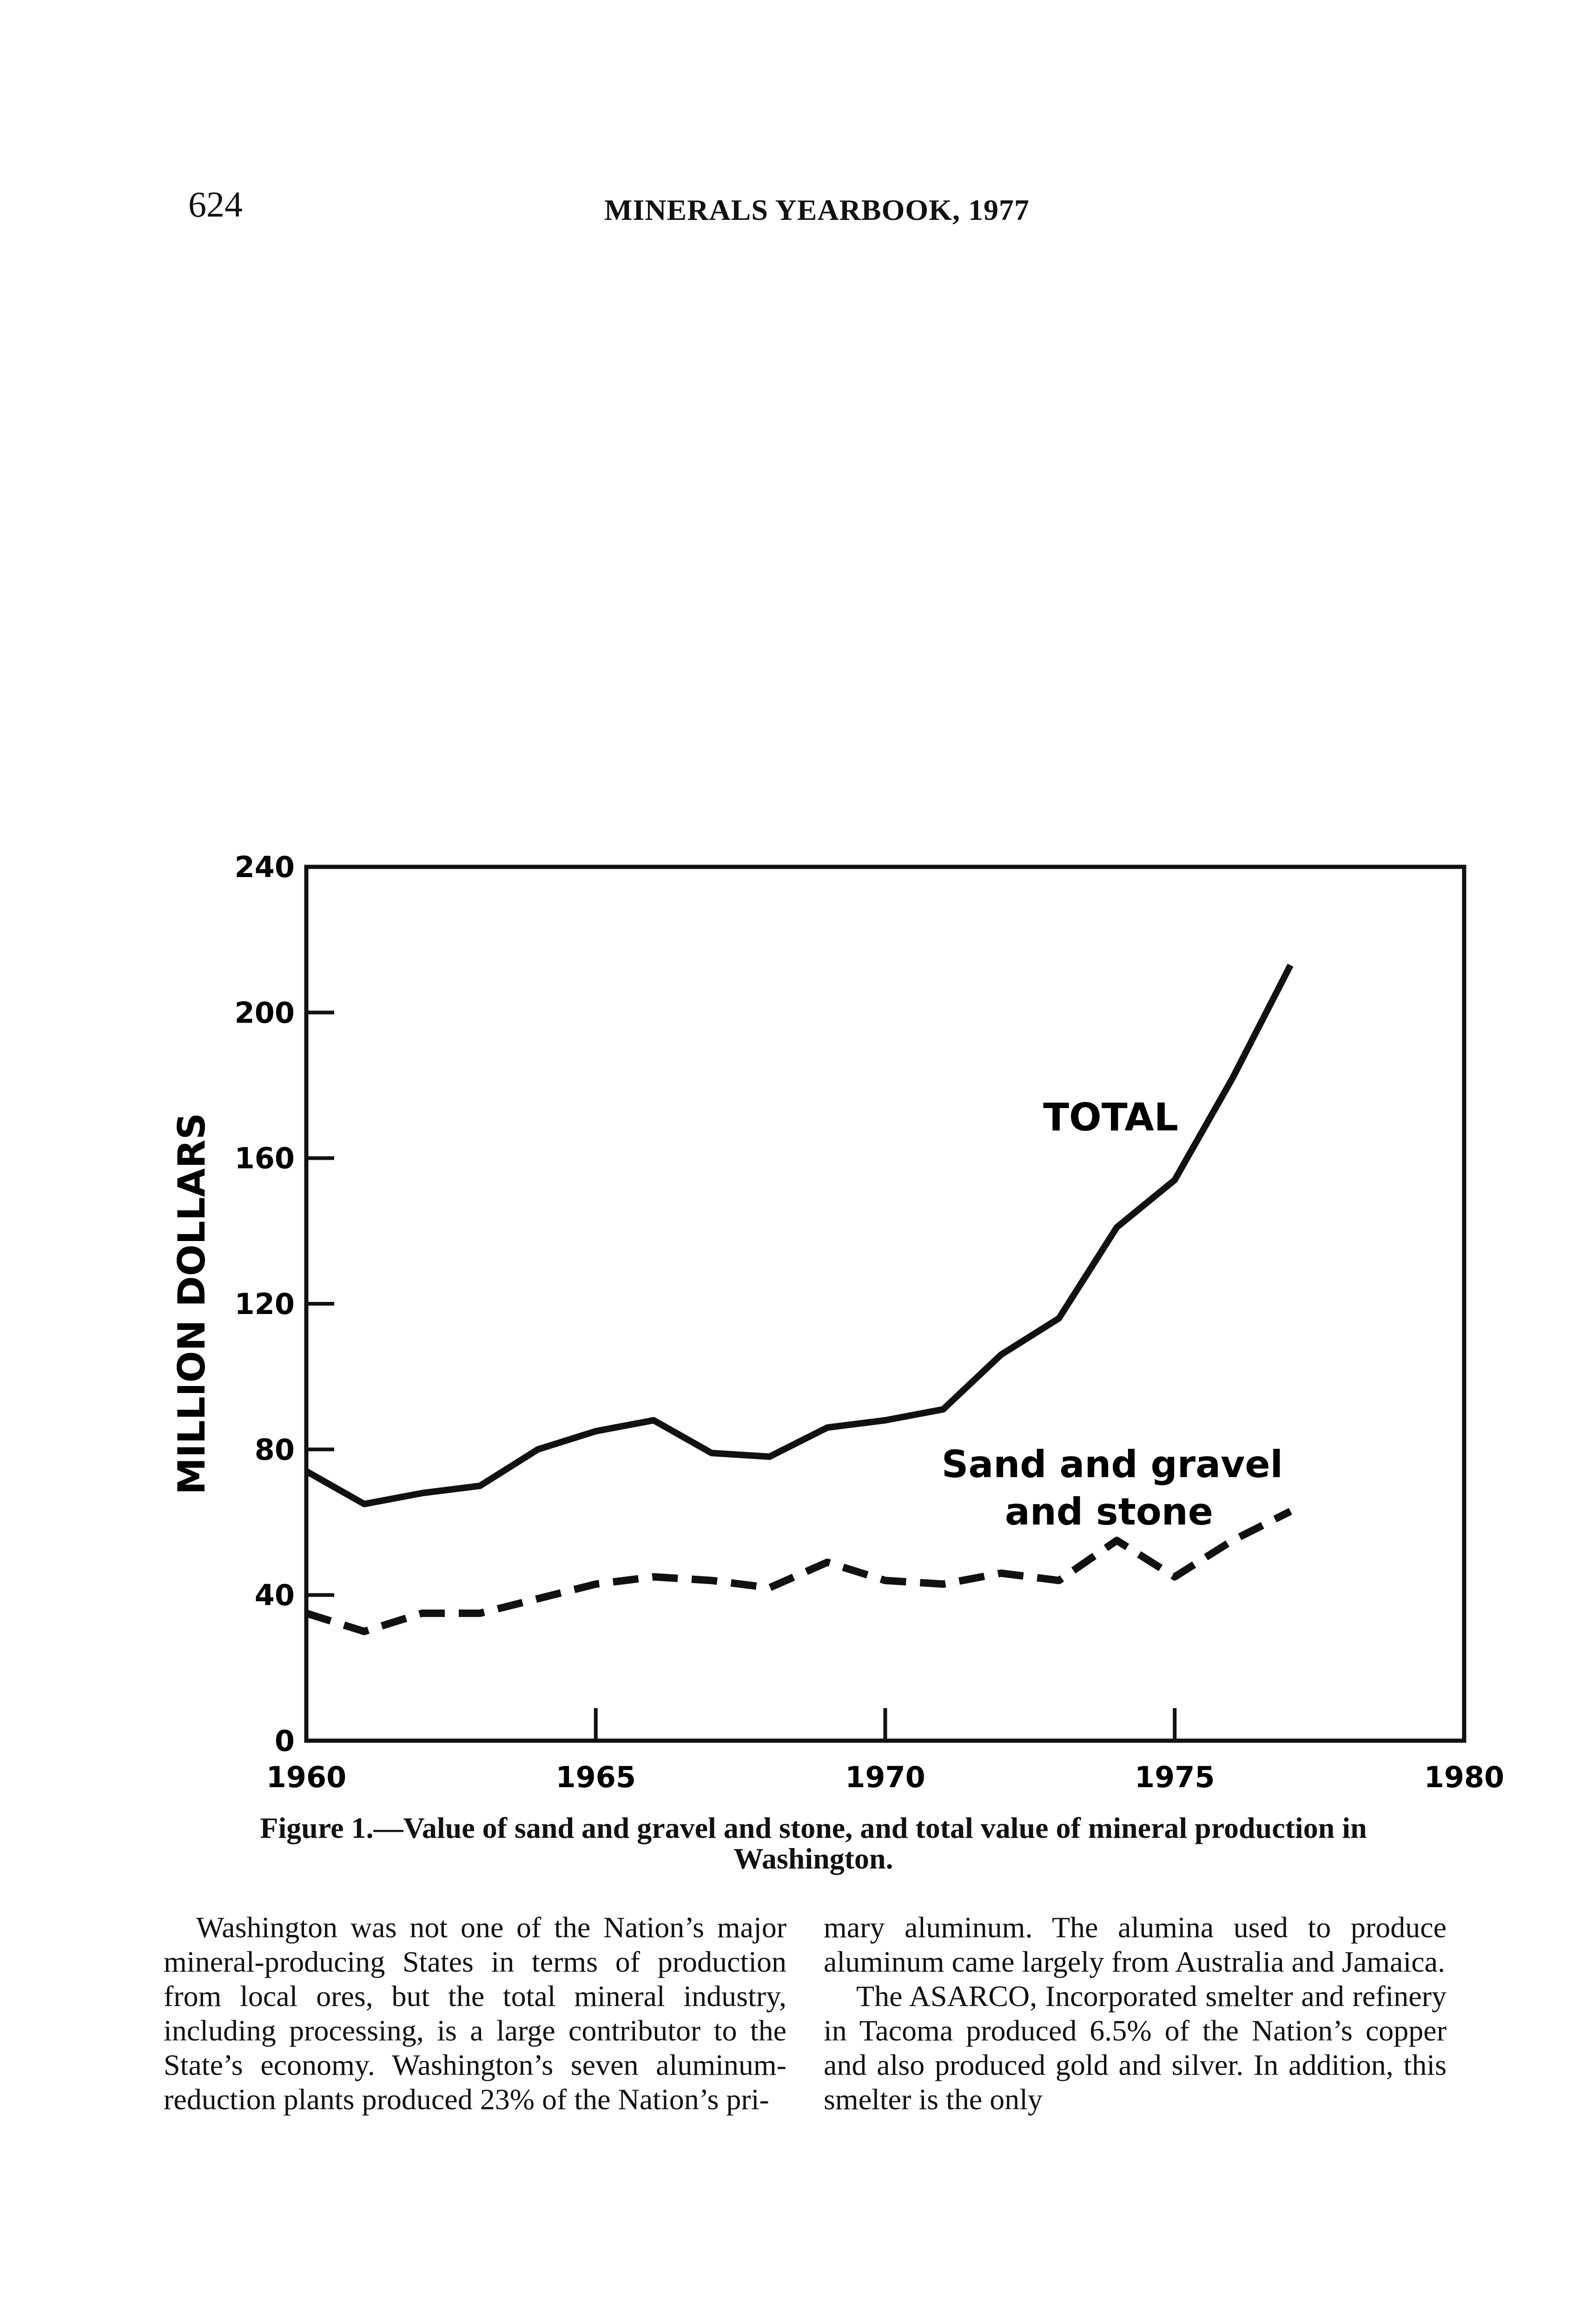 The width and height of the screenshot is (1572, 2324). What do you see at coordinates (1109, 1511) in the screenshot?
I see `sand-series-label-line-2: and stone` at bounding box center [1109, 1511].